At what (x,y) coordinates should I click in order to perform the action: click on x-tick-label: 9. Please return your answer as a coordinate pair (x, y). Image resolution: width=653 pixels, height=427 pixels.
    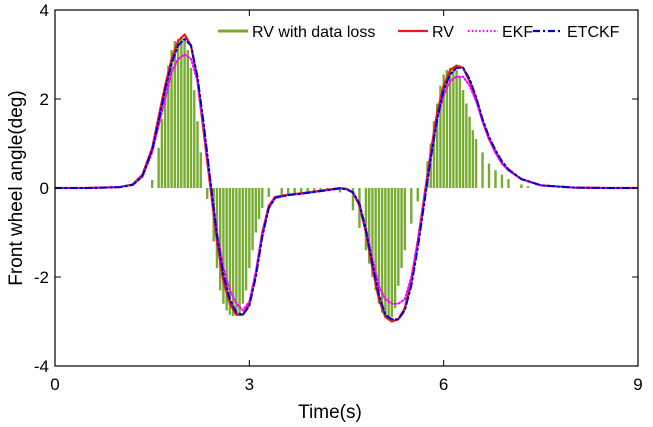
    Looking at the image, I should click on (637, 384).